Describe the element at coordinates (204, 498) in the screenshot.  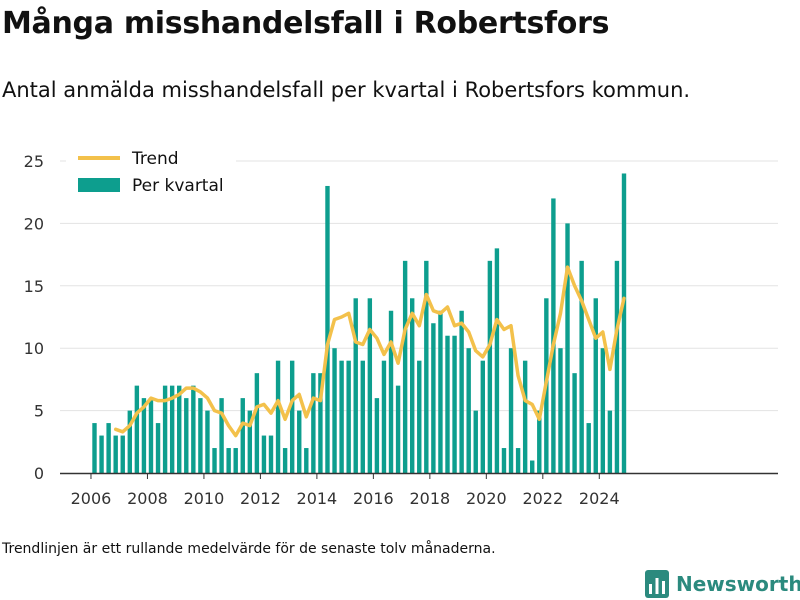
I see `x-tick-label: 2010` at that location.